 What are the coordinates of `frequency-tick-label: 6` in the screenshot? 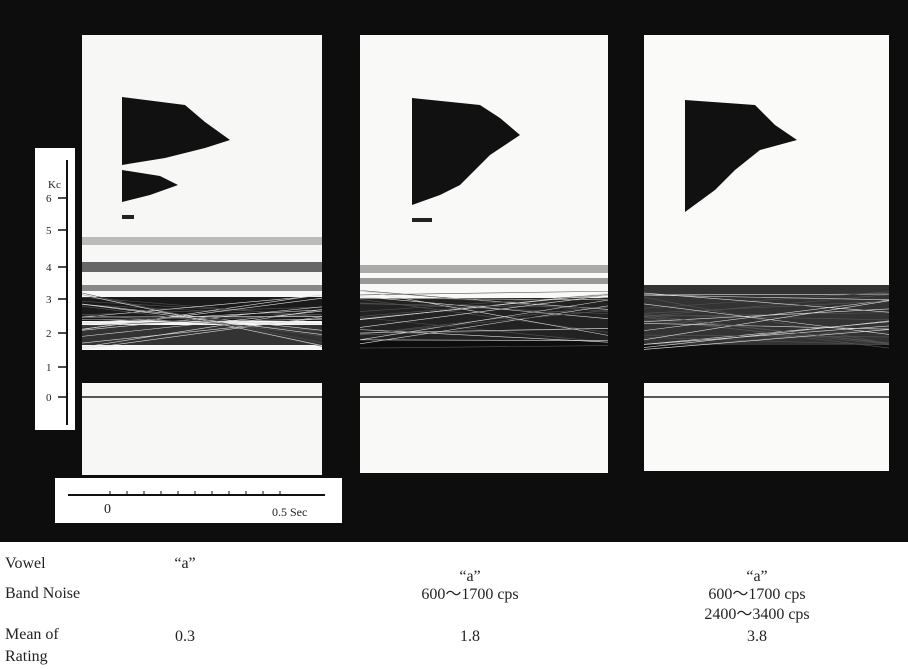 It's located at (49, 199).